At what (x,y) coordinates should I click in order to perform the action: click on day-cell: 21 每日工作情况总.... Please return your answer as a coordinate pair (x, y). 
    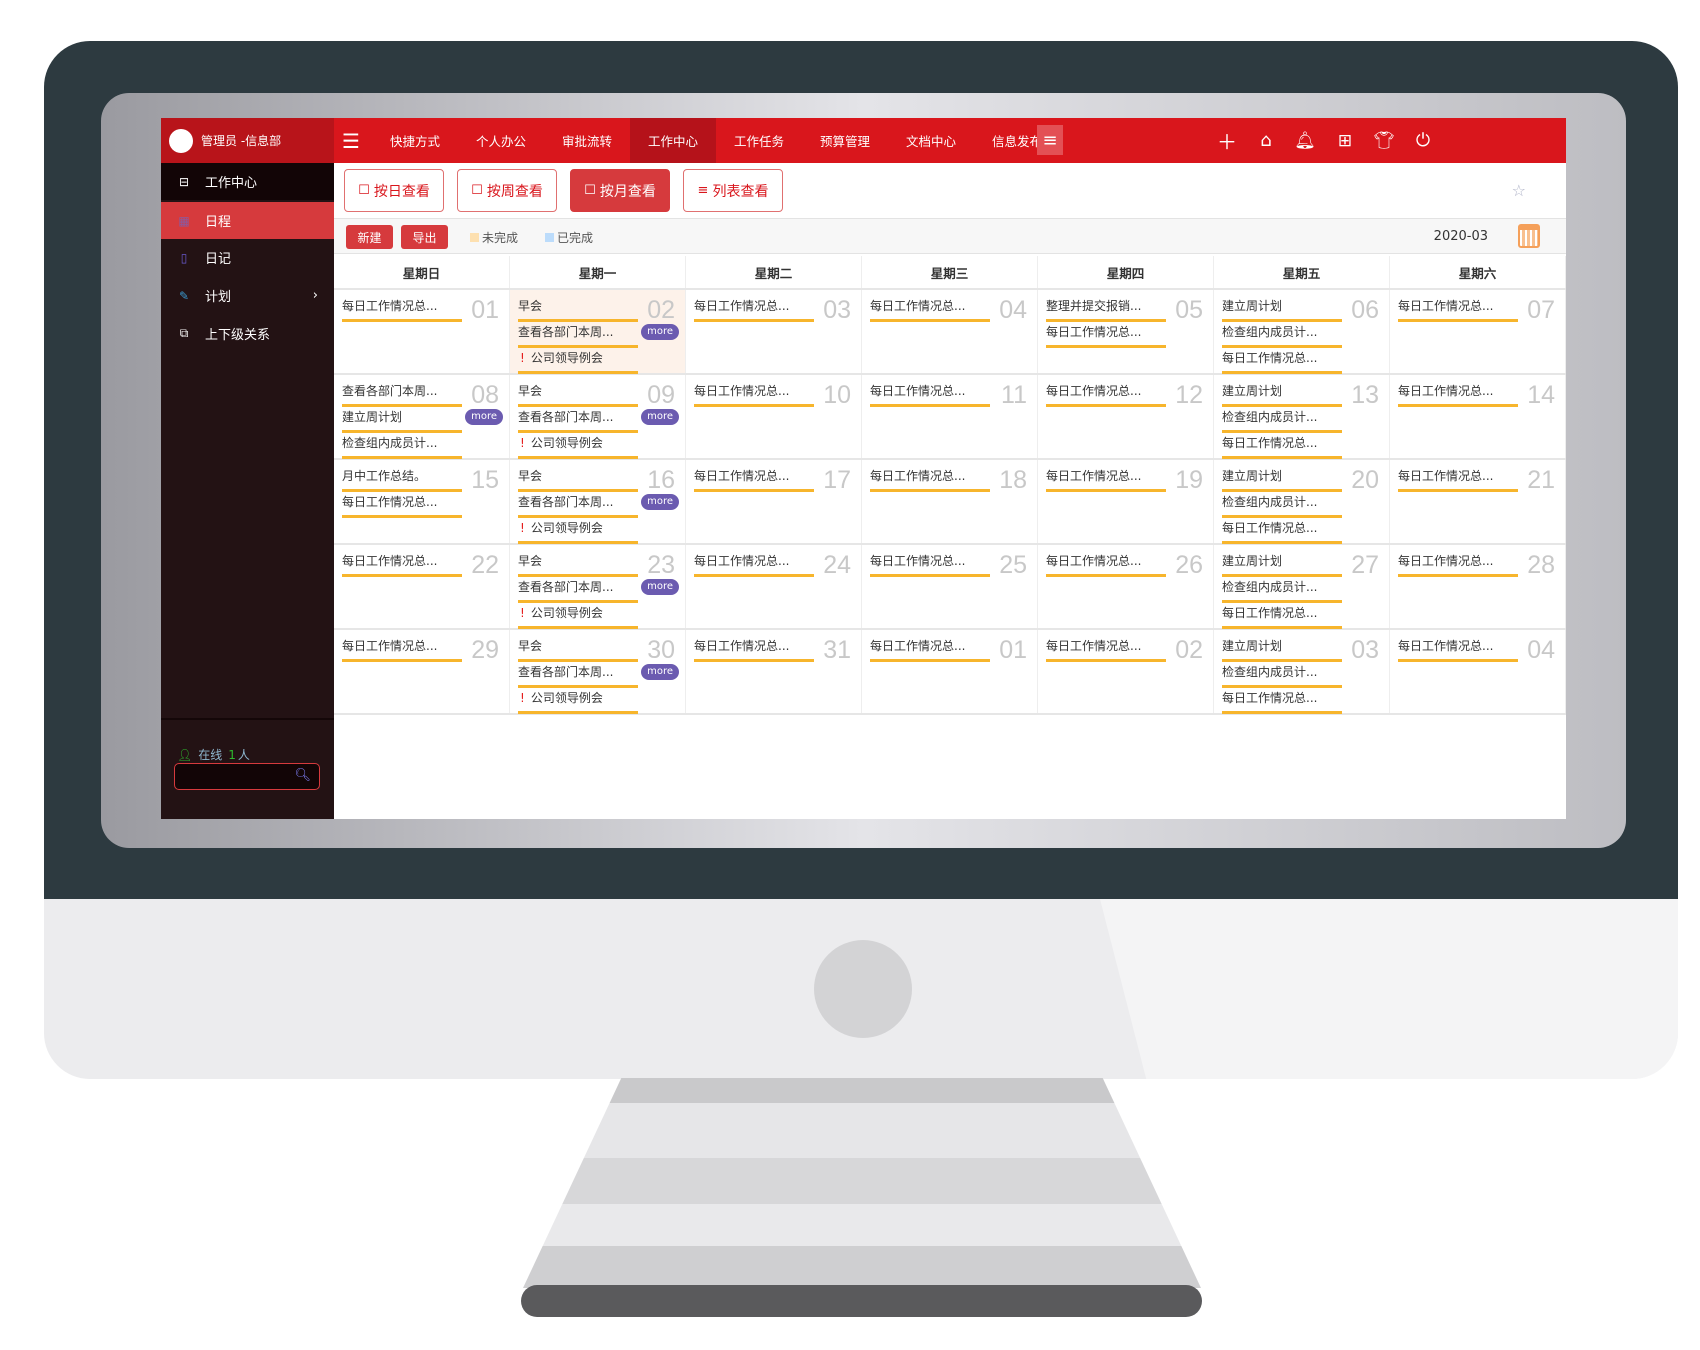
    Looking at the image, I should click on (1478, 501).